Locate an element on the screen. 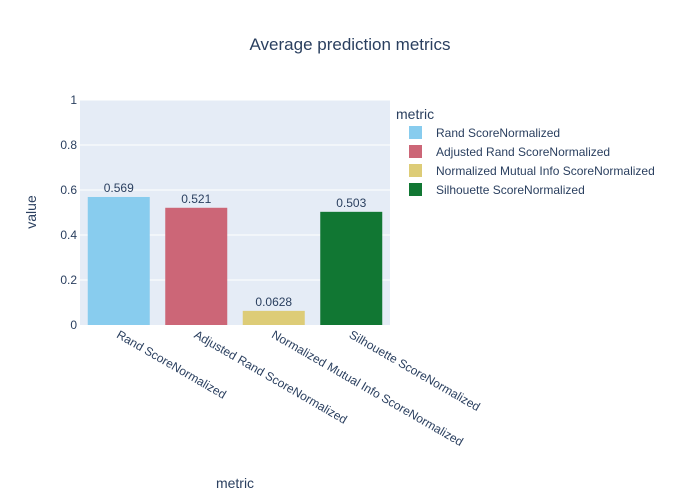  legend-item-label: Silhouette ScoreNormalized is located at coordinates (510, 190).